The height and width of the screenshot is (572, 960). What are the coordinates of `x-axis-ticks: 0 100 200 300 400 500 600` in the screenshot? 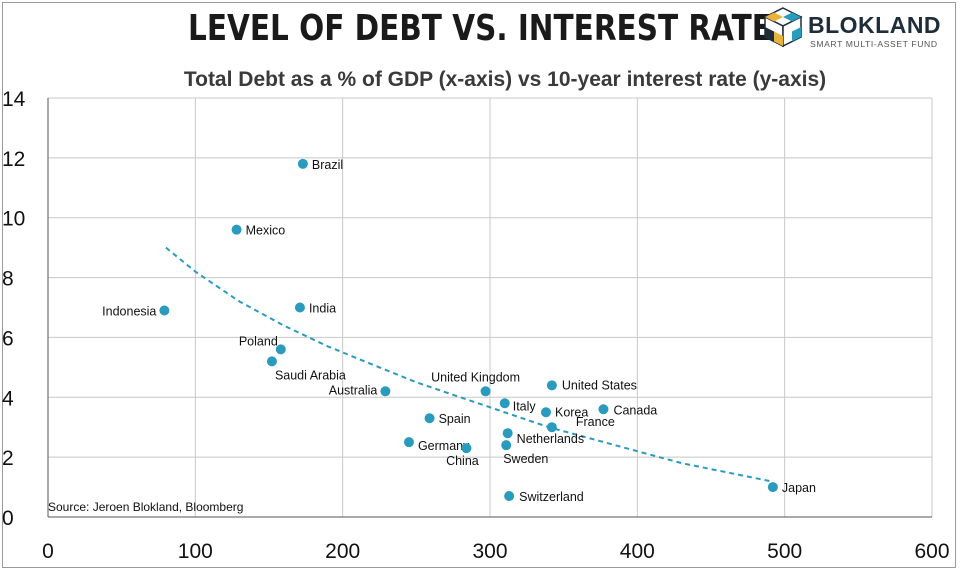 It's located at (495, 551).